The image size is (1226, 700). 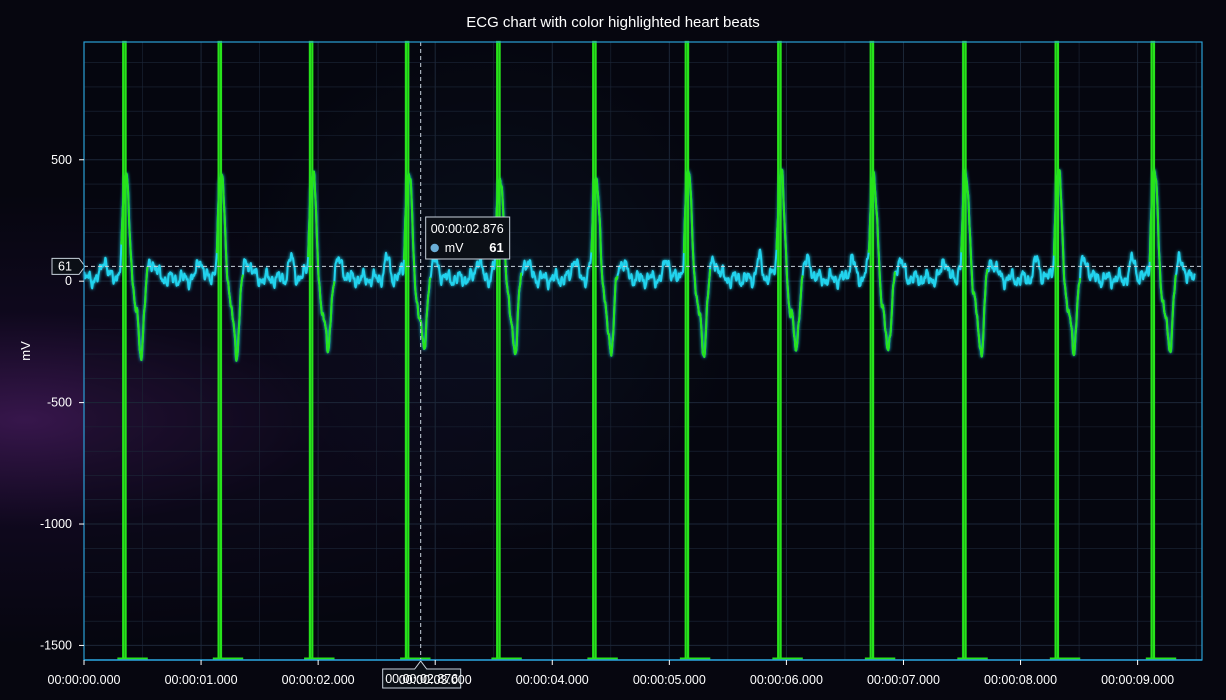 What do you see at coordinates (59, 403) in the screenshot?
I see `y-tick-label: -500` at bounding box center [59, 403].